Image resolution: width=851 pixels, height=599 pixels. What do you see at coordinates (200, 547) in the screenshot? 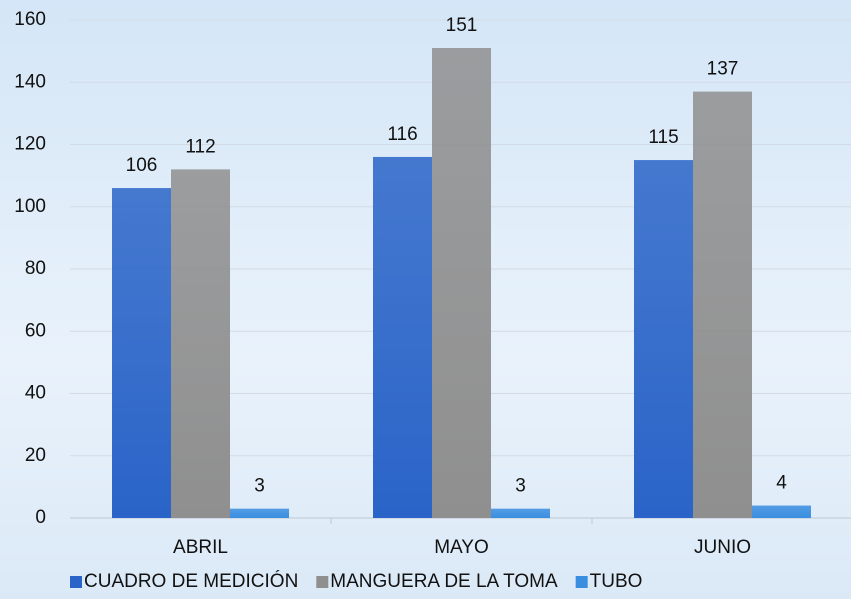
I see `x-tick-label: ABRIL` at bounding box center [200, 547].